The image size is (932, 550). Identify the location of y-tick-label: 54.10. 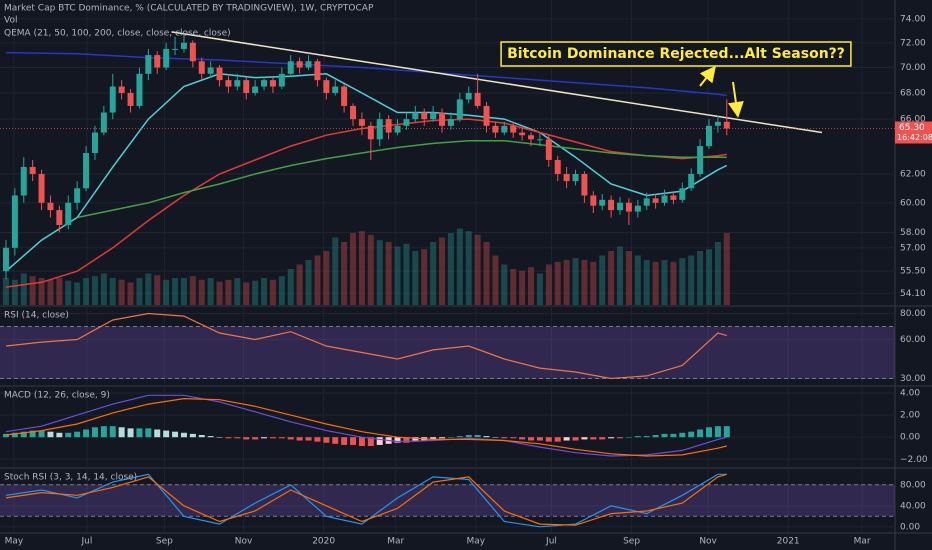
(913, 294).